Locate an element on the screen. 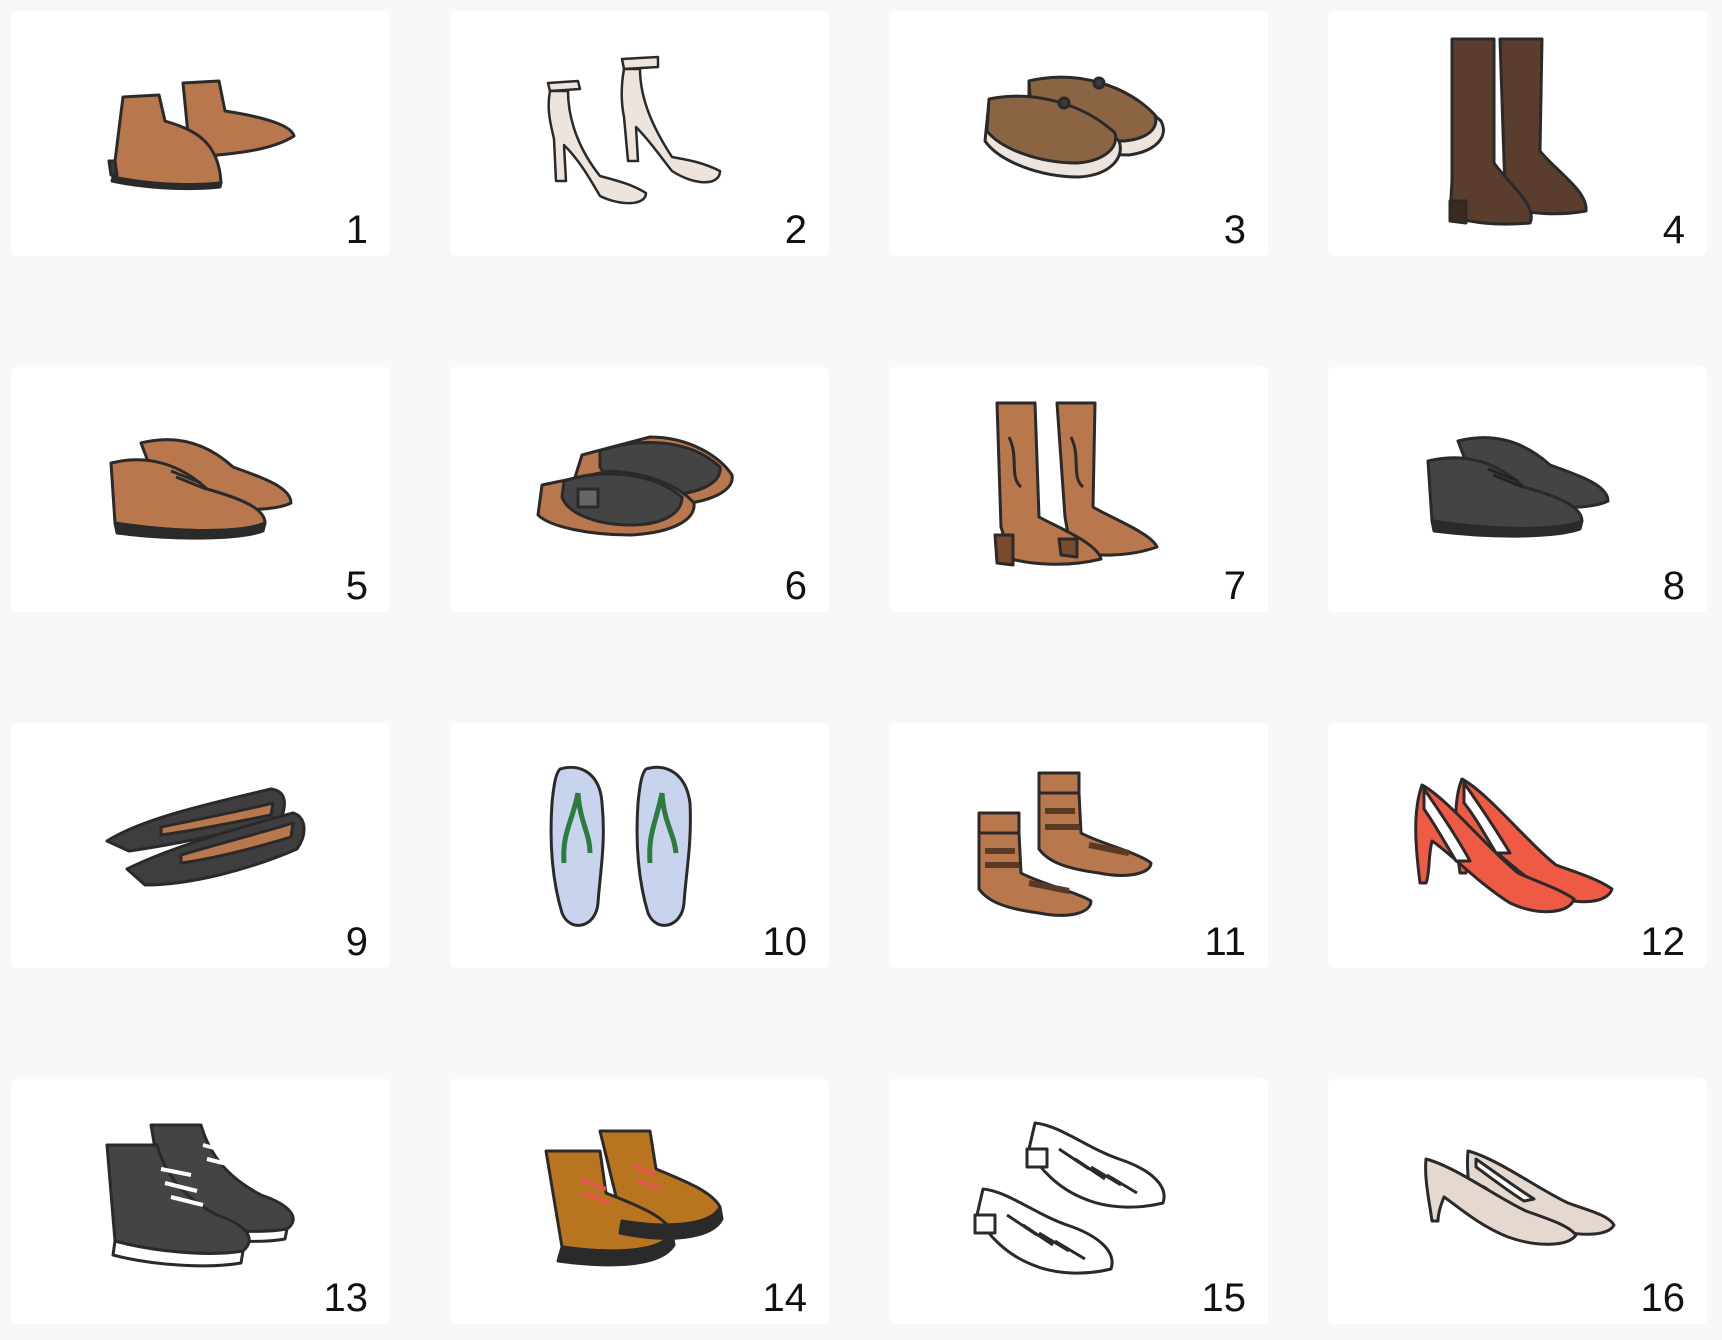 The width and height of the screenshot is (1722, 1340). ankle-boots-icon is located at coordinates (201, 135).